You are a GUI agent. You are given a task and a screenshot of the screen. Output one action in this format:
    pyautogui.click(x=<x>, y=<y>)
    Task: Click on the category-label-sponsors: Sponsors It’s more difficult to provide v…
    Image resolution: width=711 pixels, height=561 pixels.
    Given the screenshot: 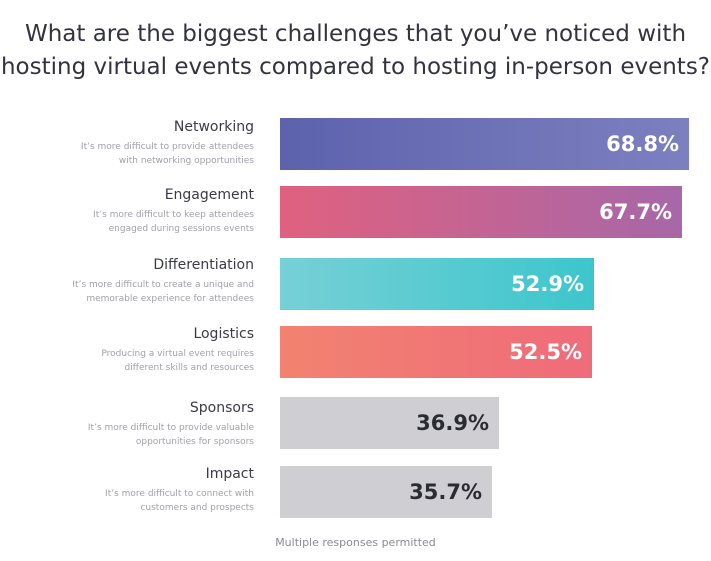 What is the action you would take?
    pyautogui.click(x=147, y=424)
    